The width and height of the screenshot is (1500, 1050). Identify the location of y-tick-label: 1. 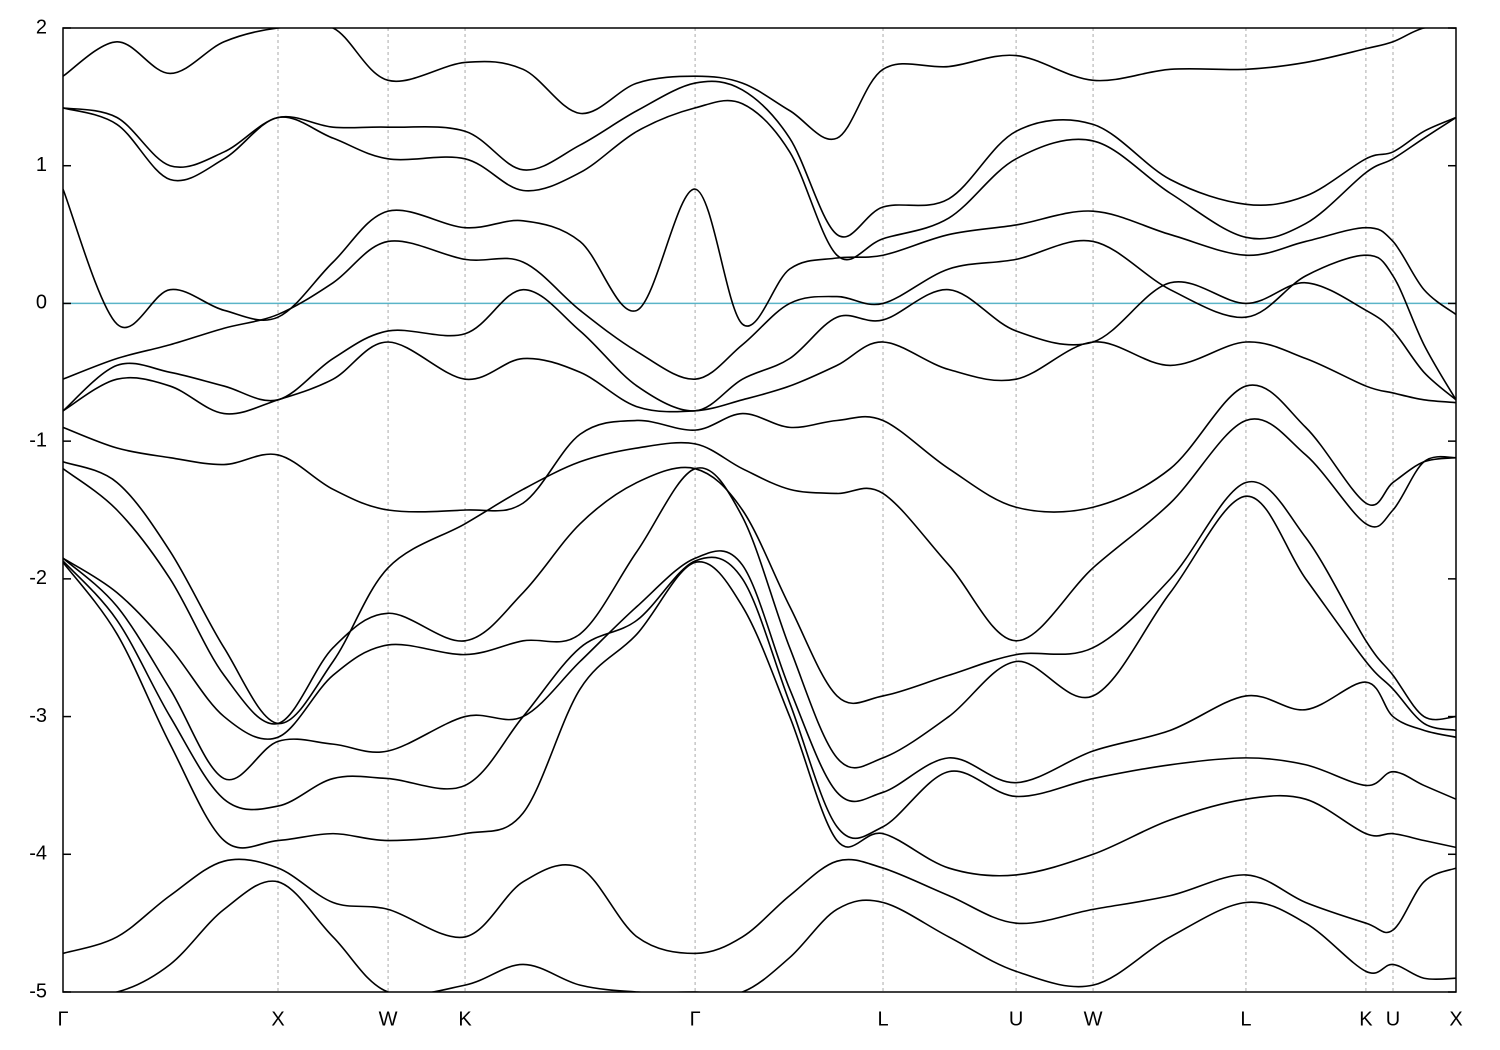
(41, 165).